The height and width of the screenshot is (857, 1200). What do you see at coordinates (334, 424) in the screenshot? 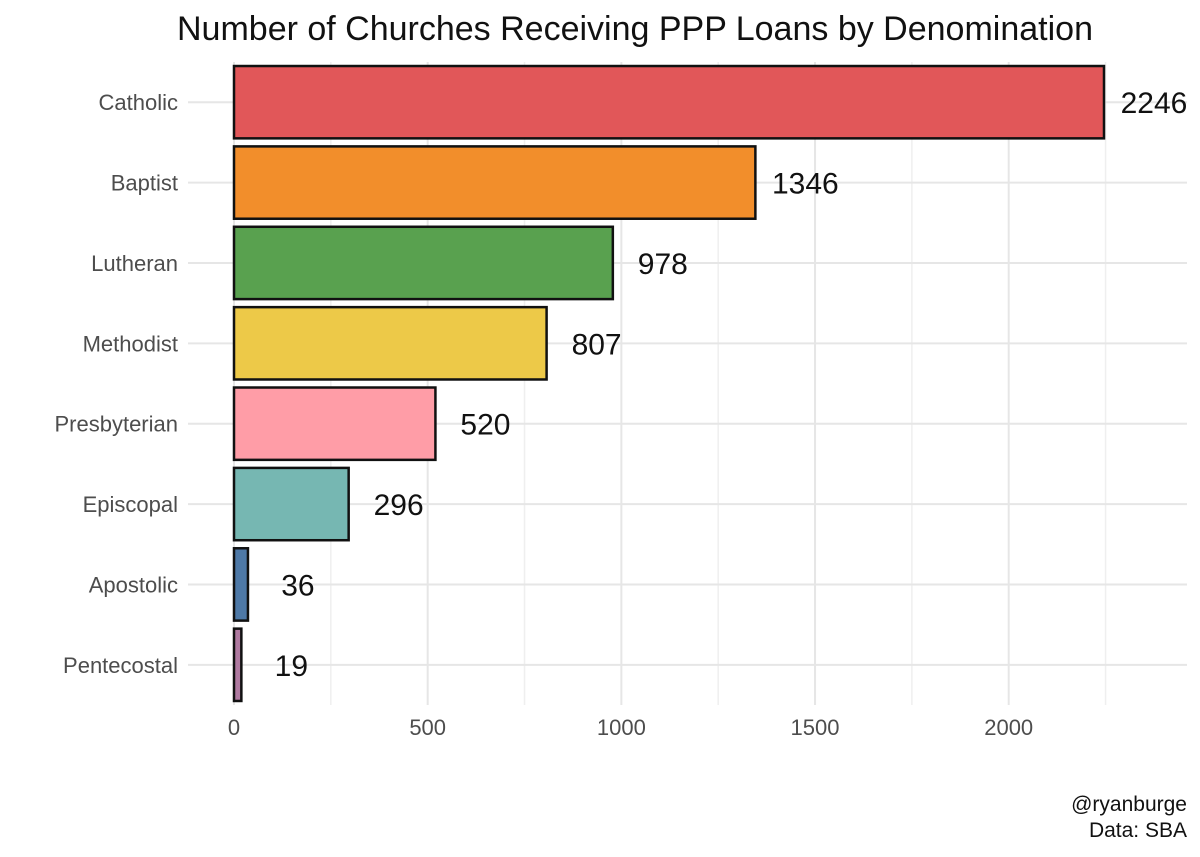
I see `bar-presbyterian` at bounding box center [334, 424].